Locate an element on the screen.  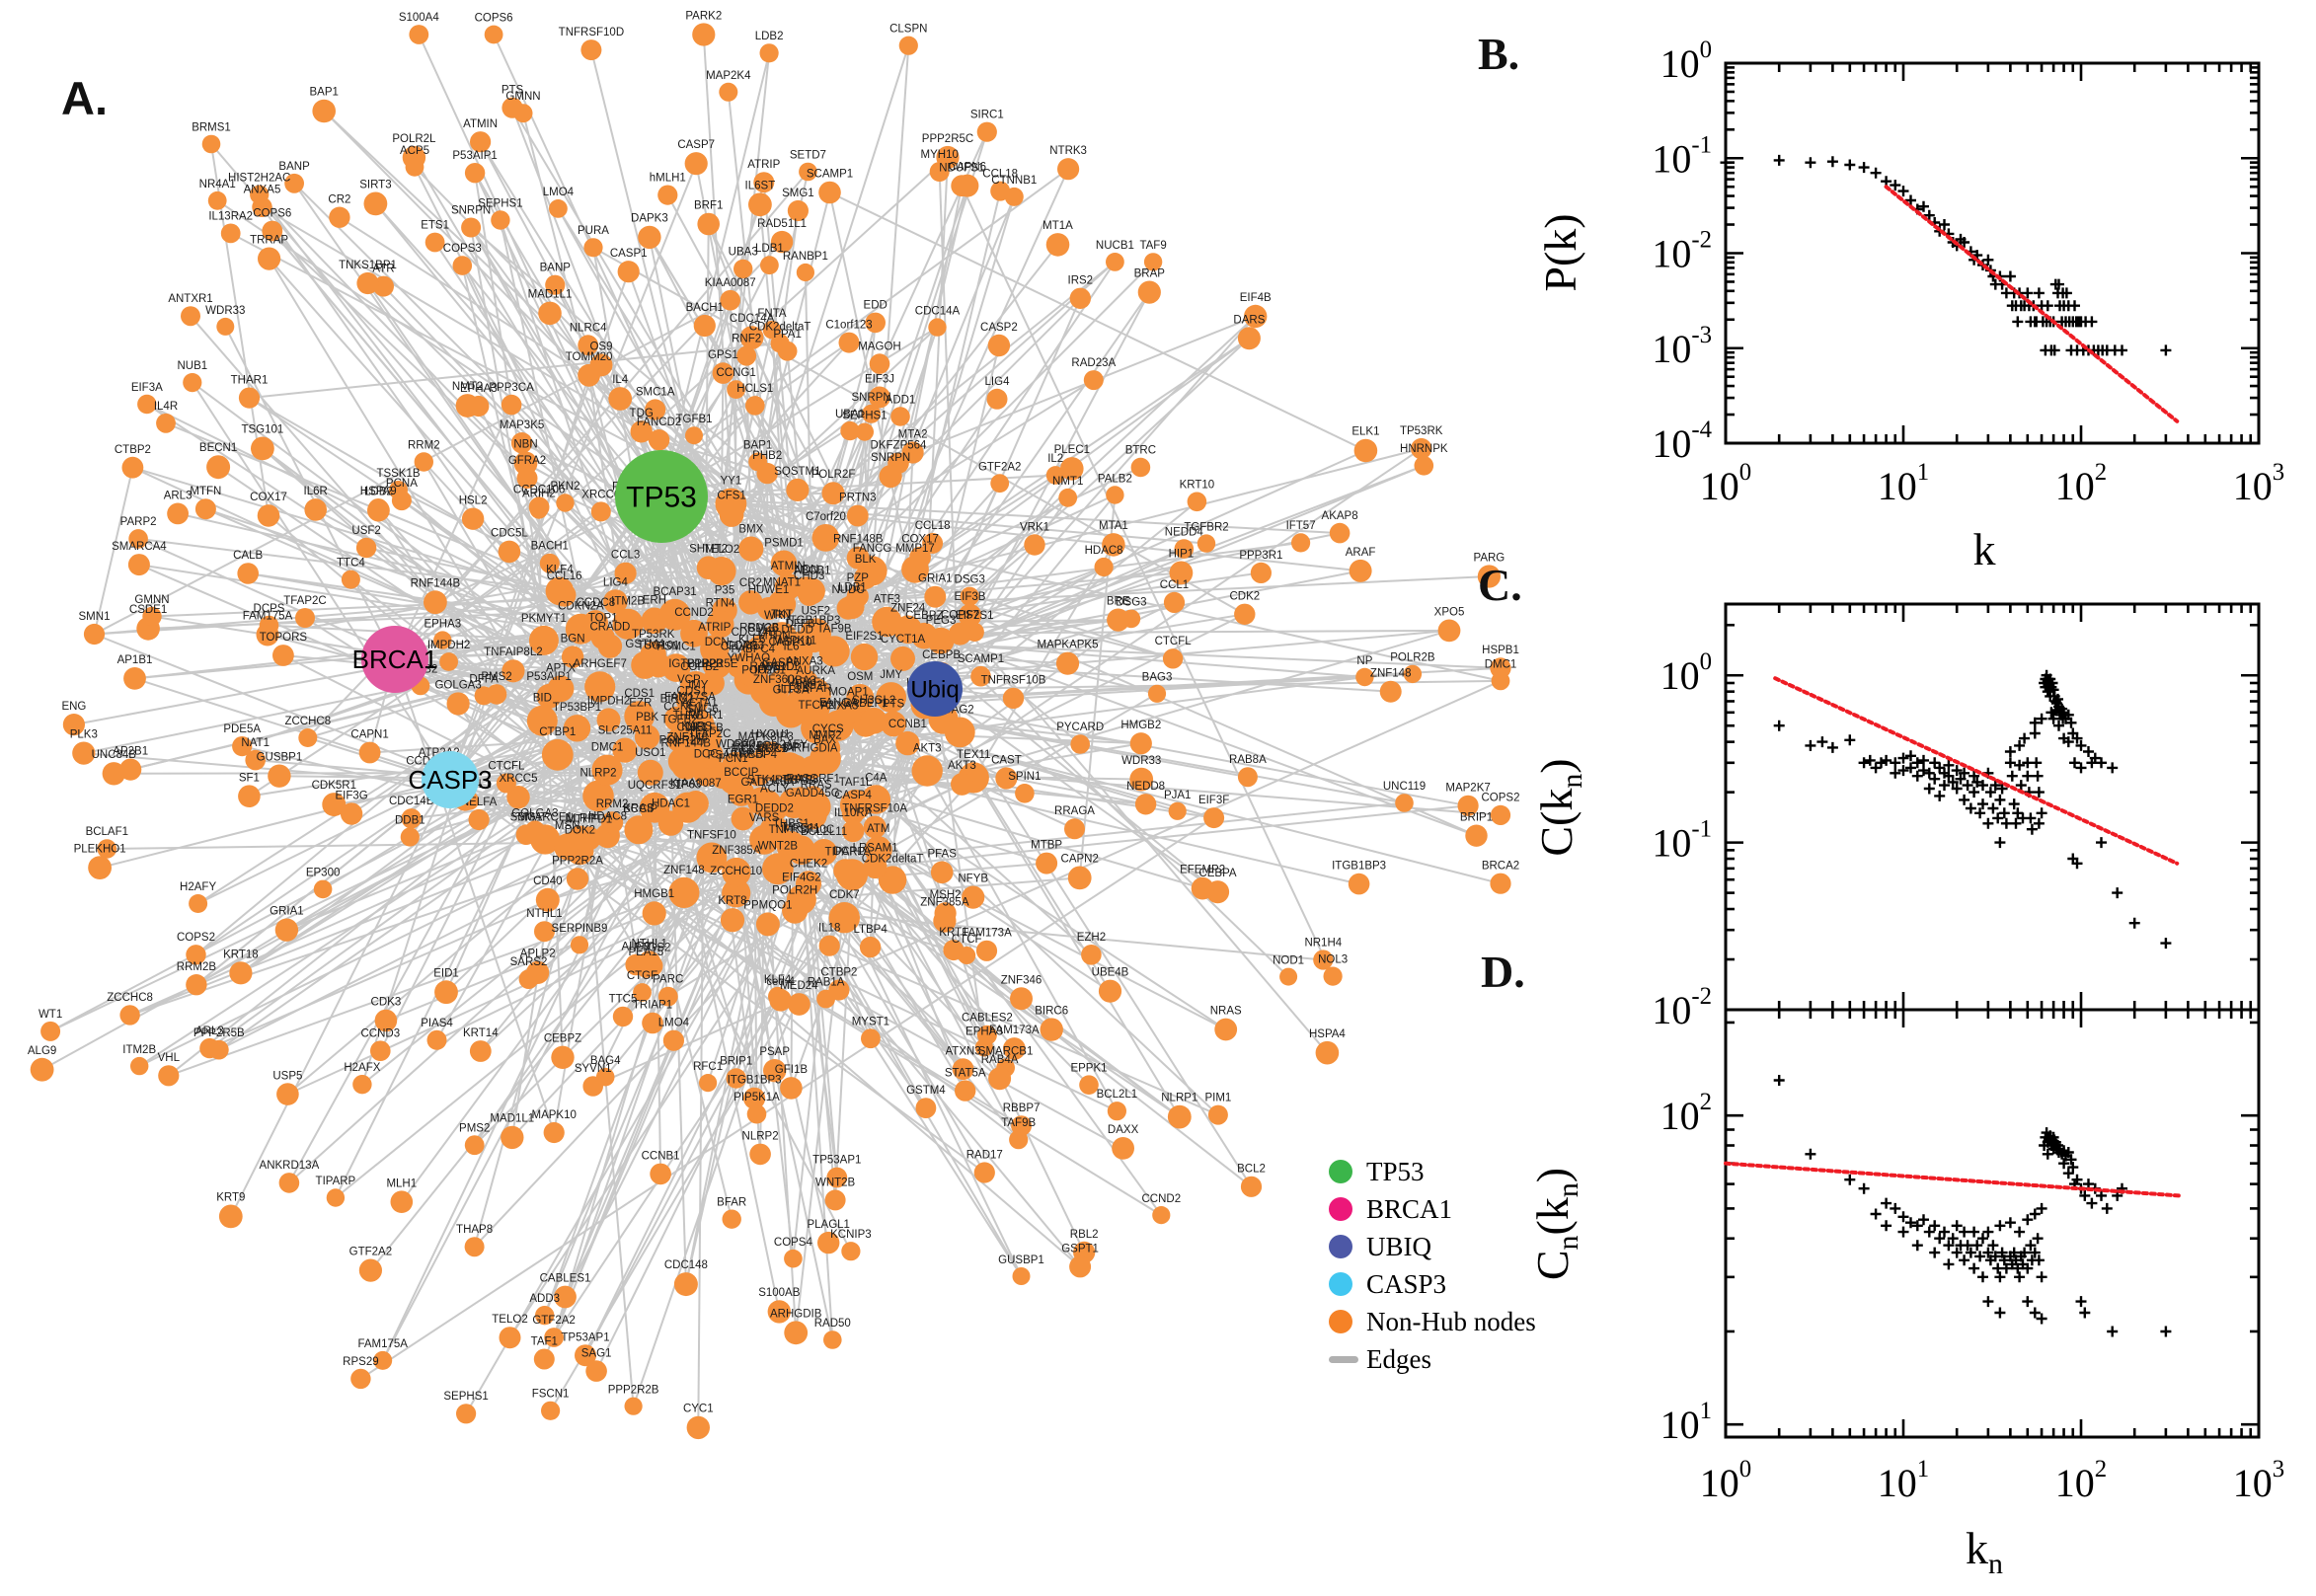
y-tick-label: 10-2 is located at coordinates (1682, 1007).